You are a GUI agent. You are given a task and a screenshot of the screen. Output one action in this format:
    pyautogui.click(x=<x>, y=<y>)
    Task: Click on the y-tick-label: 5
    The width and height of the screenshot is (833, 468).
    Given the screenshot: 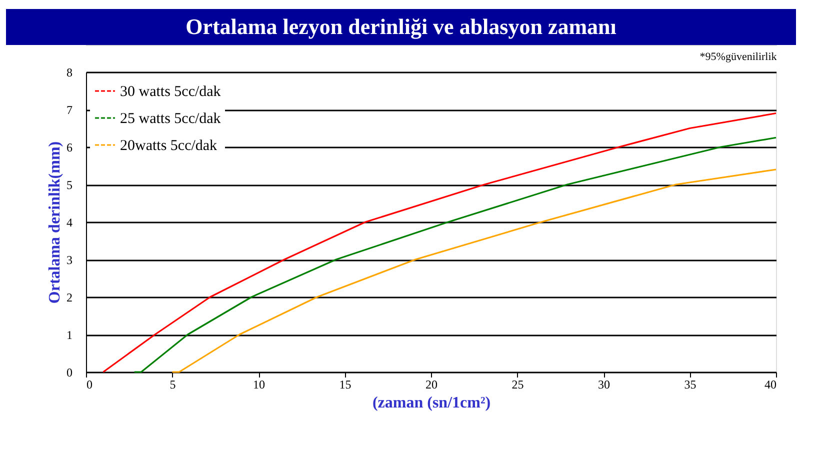 What is the action you would take?
    pyautogui.click(x=69, y=185)
    